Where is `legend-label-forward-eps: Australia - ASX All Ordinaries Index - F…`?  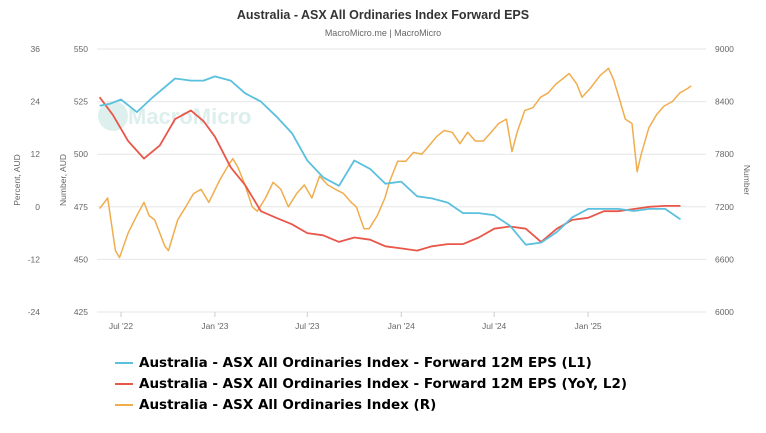
legend-label-forward-eps: Australia - ASX All Ordinaries Index - F… is located at coordinates (365, 362).